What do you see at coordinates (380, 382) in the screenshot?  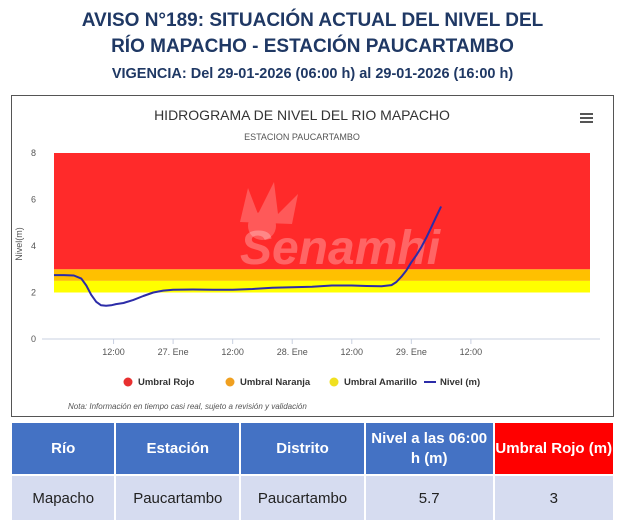 I see `legend-label: Umbral Amarillo` at bounding box center [380, 382].